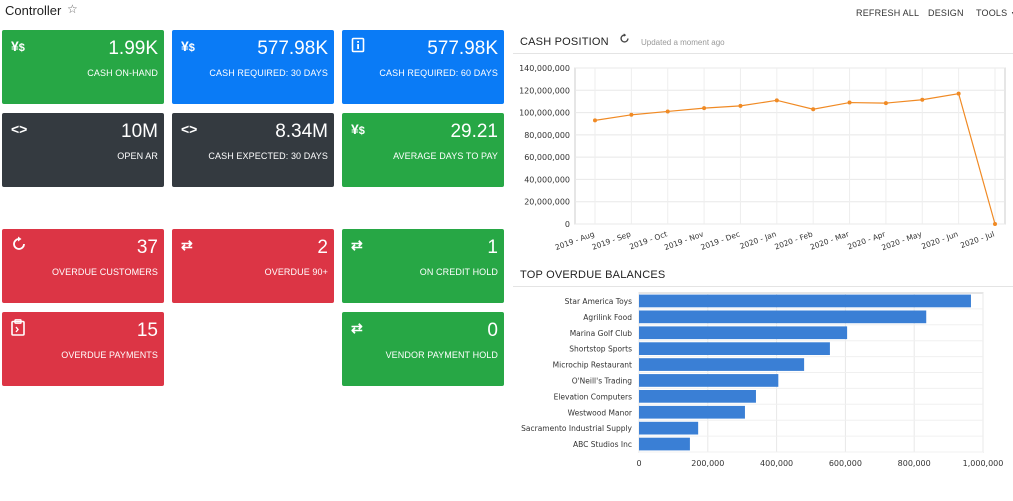  What do you see at coordinates (602, 444) in the screenshot?
I see `y-tick-label: ABC Studios Inc` at bounding box center [602, 444].